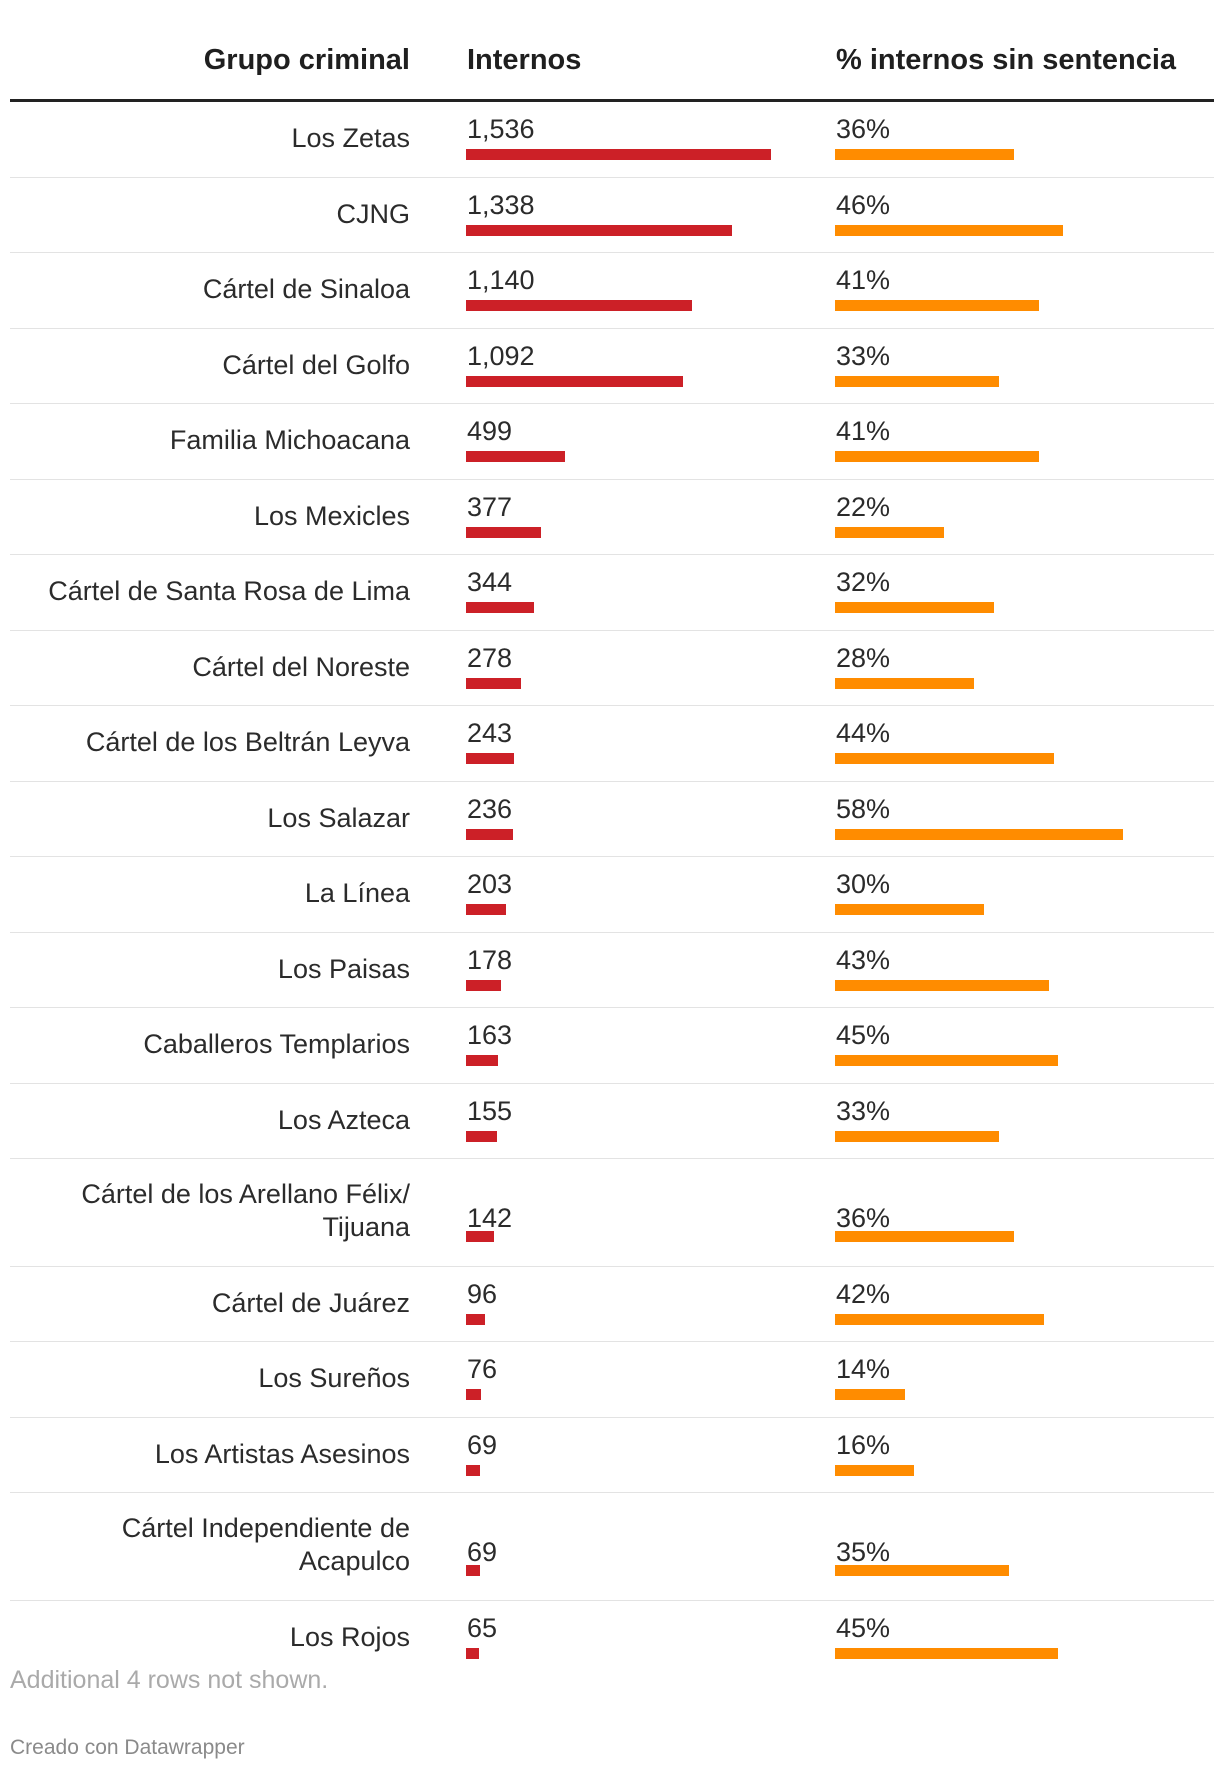 The image size is (1220, 1770). What do you see at coordinates (301, 666) in the screenshot?
I see `row-label: Cártel del Noreste` at bounding box center [301, 666].